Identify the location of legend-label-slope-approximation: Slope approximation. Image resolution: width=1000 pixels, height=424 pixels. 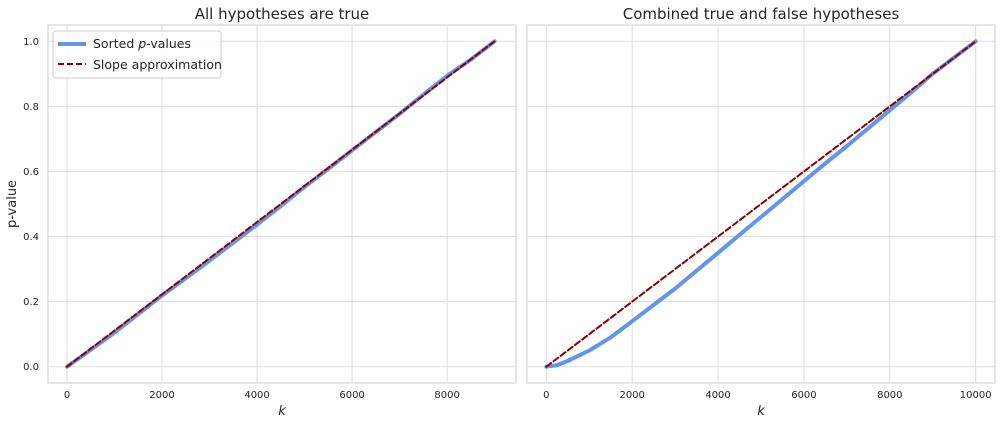
(157, 64).